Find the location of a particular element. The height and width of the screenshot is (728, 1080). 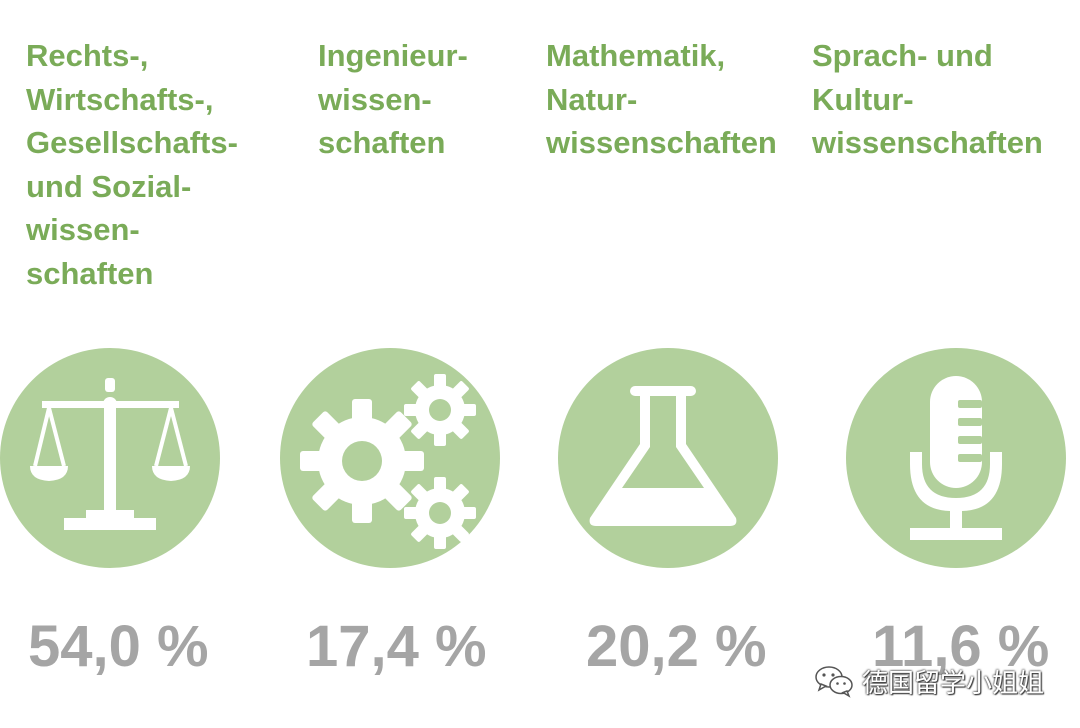

watermark: 德国留学小姐姐 is located at coordinates (929, 681).